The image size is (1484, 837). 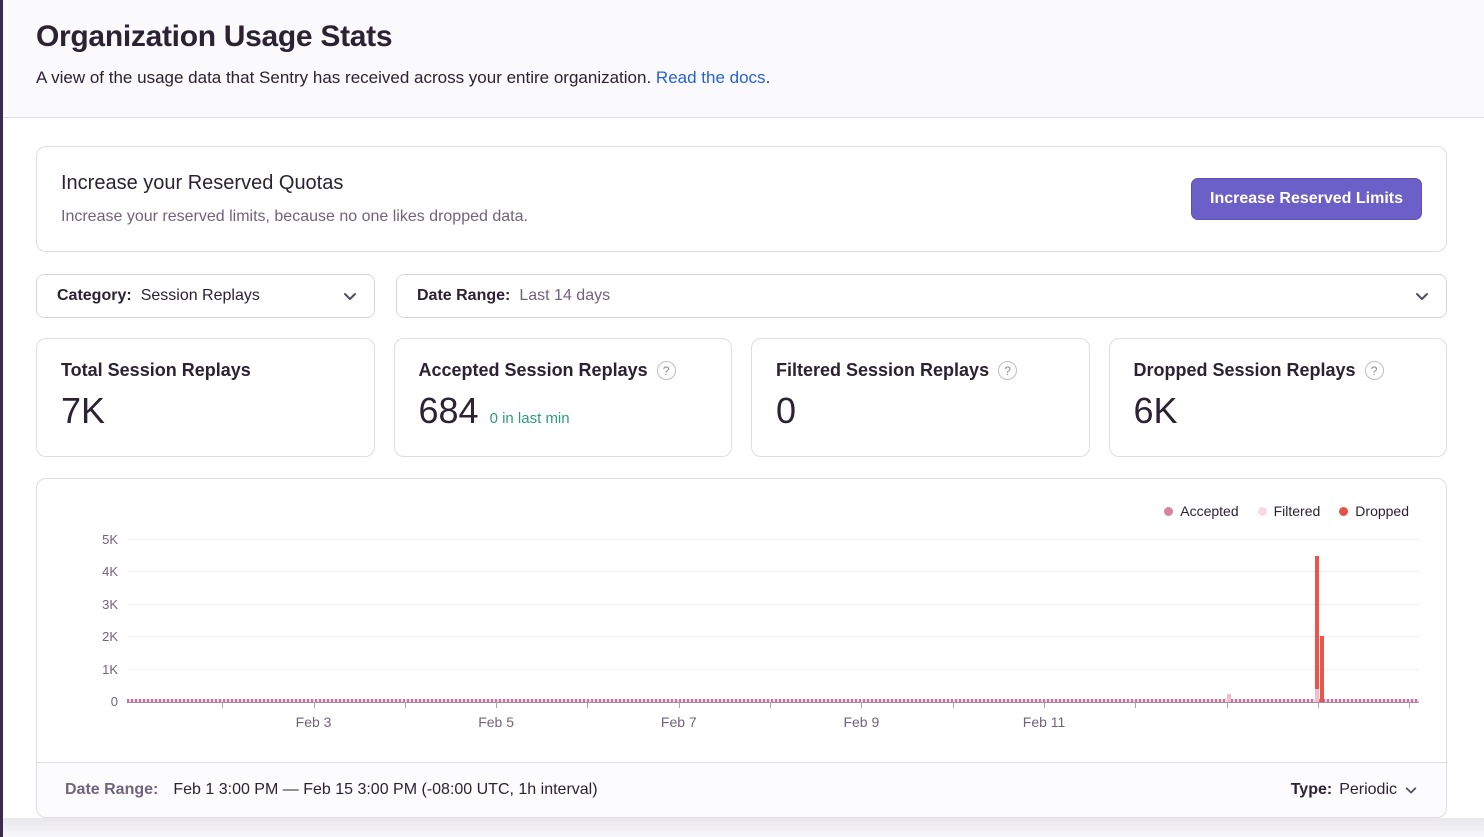 I want to click on stat-value: 6K, so click(x=1155, y=410).